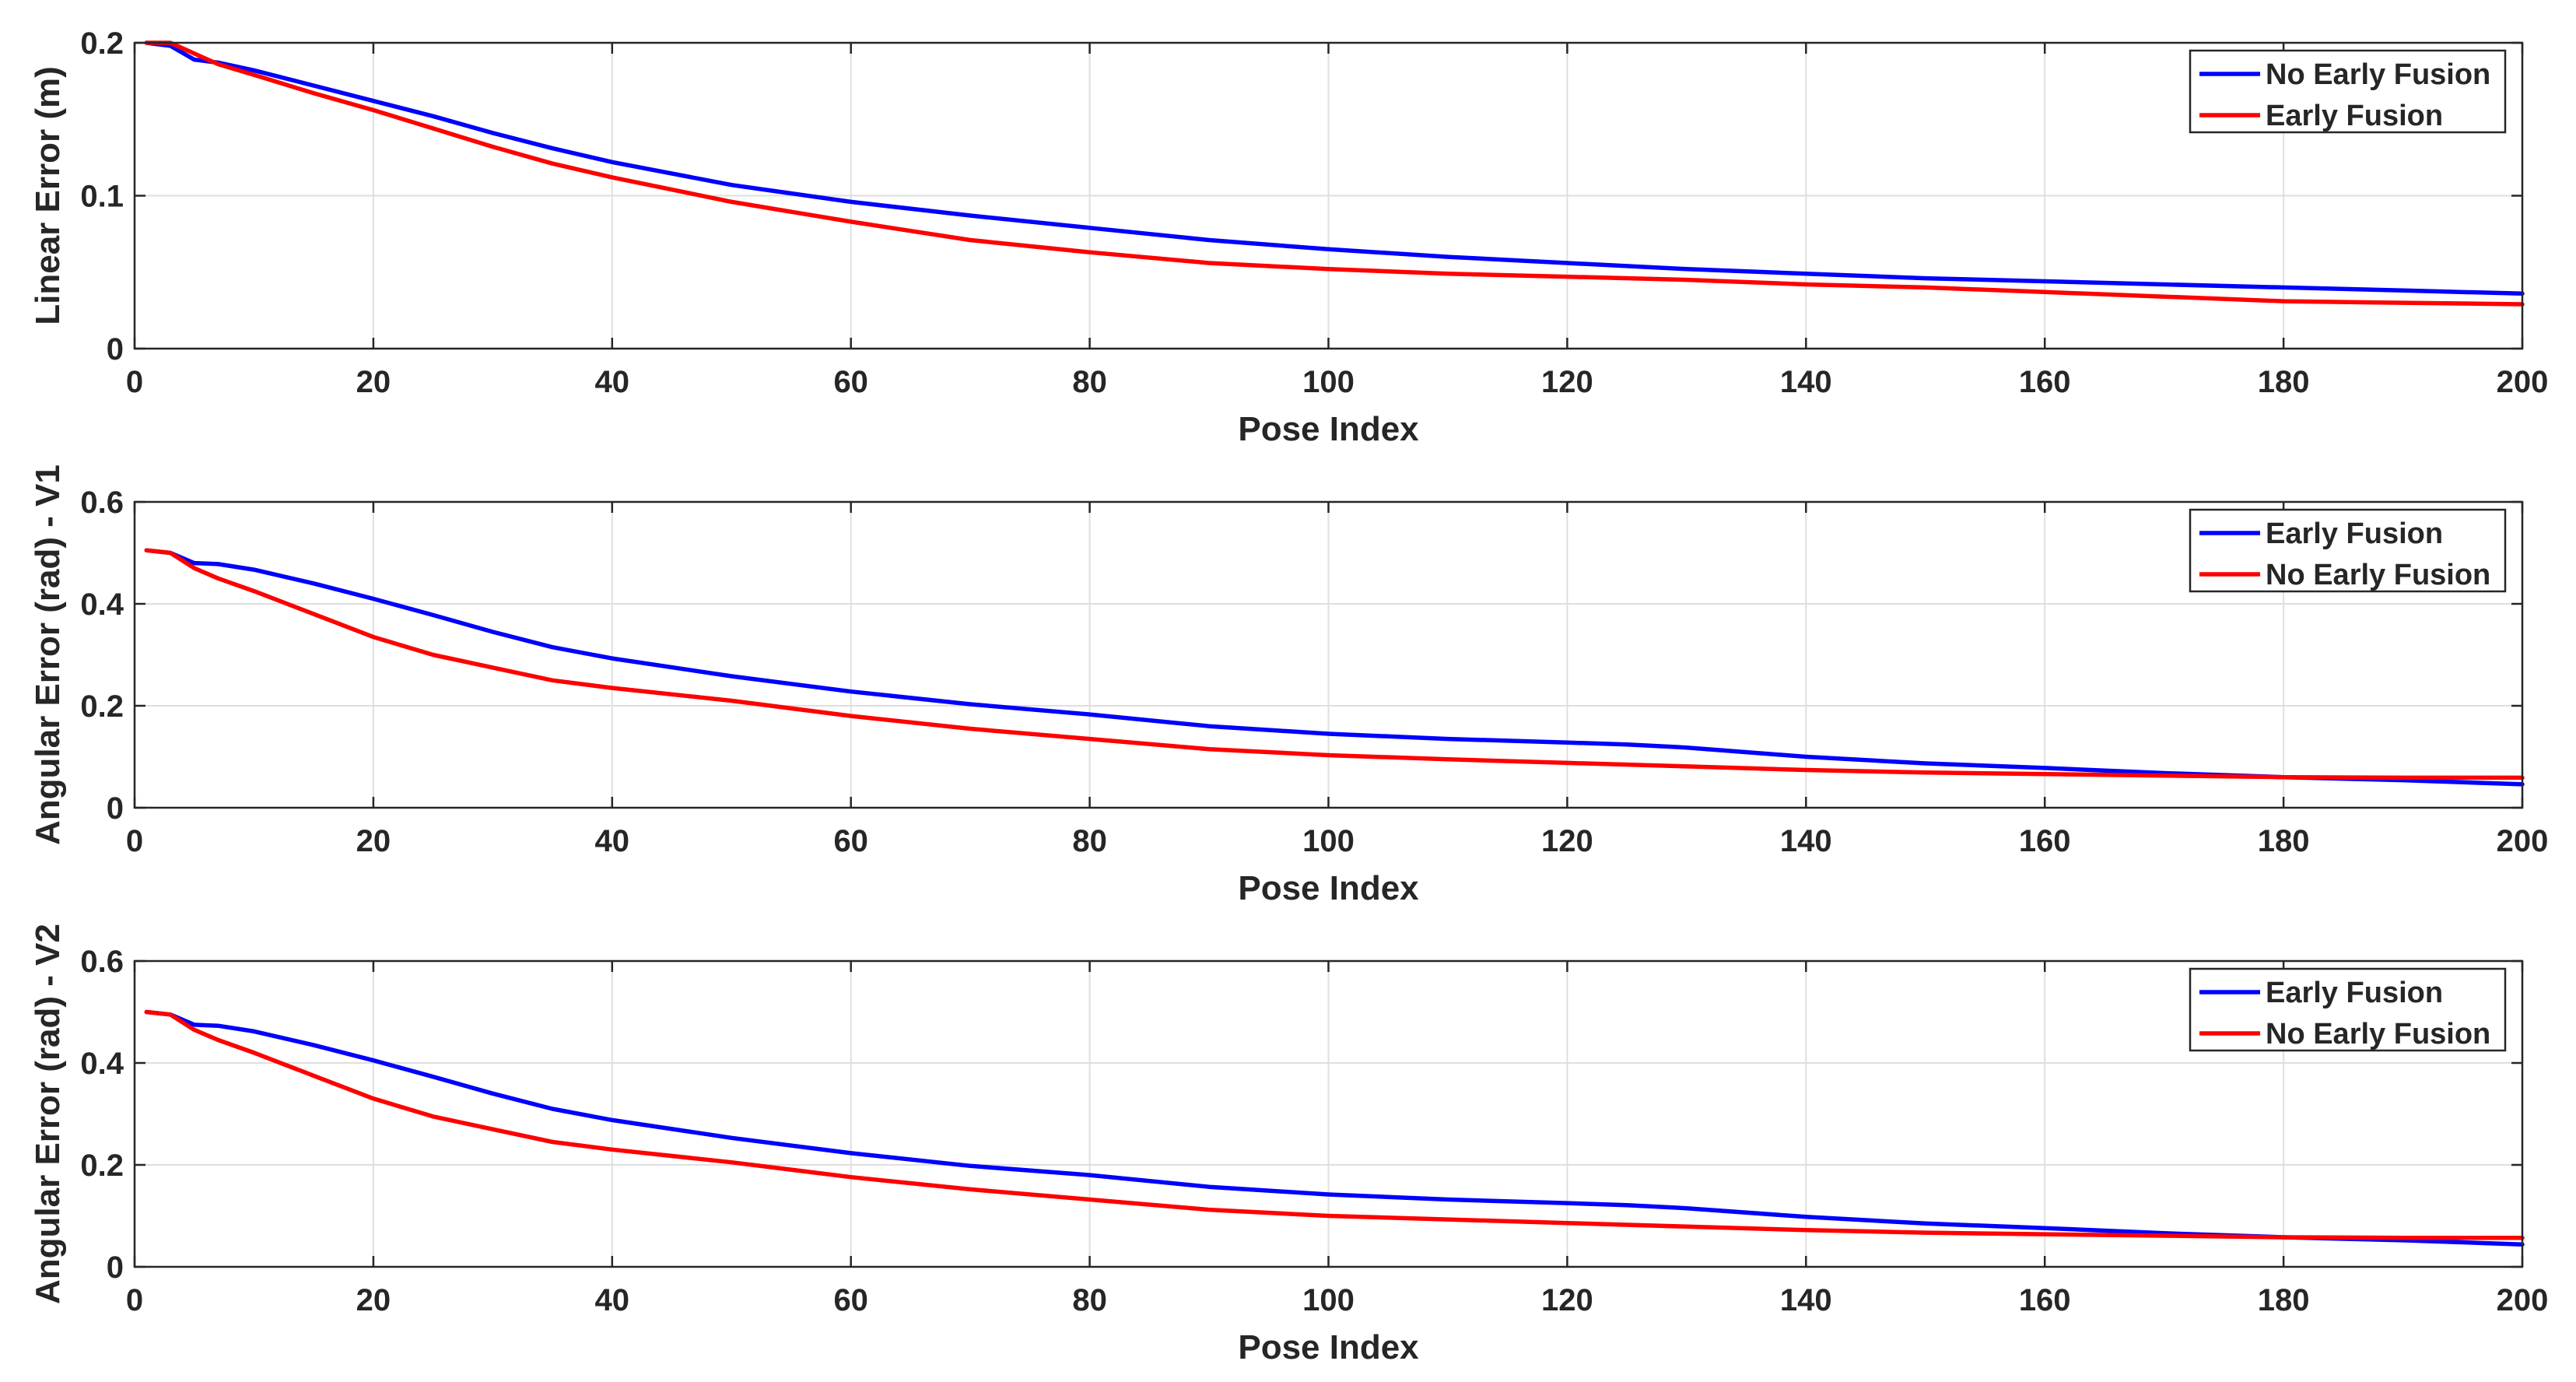  What do you see at coordinates (48, 1114) in the screenshot?
I see `y-axis-label: Angular Error (rad) - V2` at bounding box center [48, 1114].